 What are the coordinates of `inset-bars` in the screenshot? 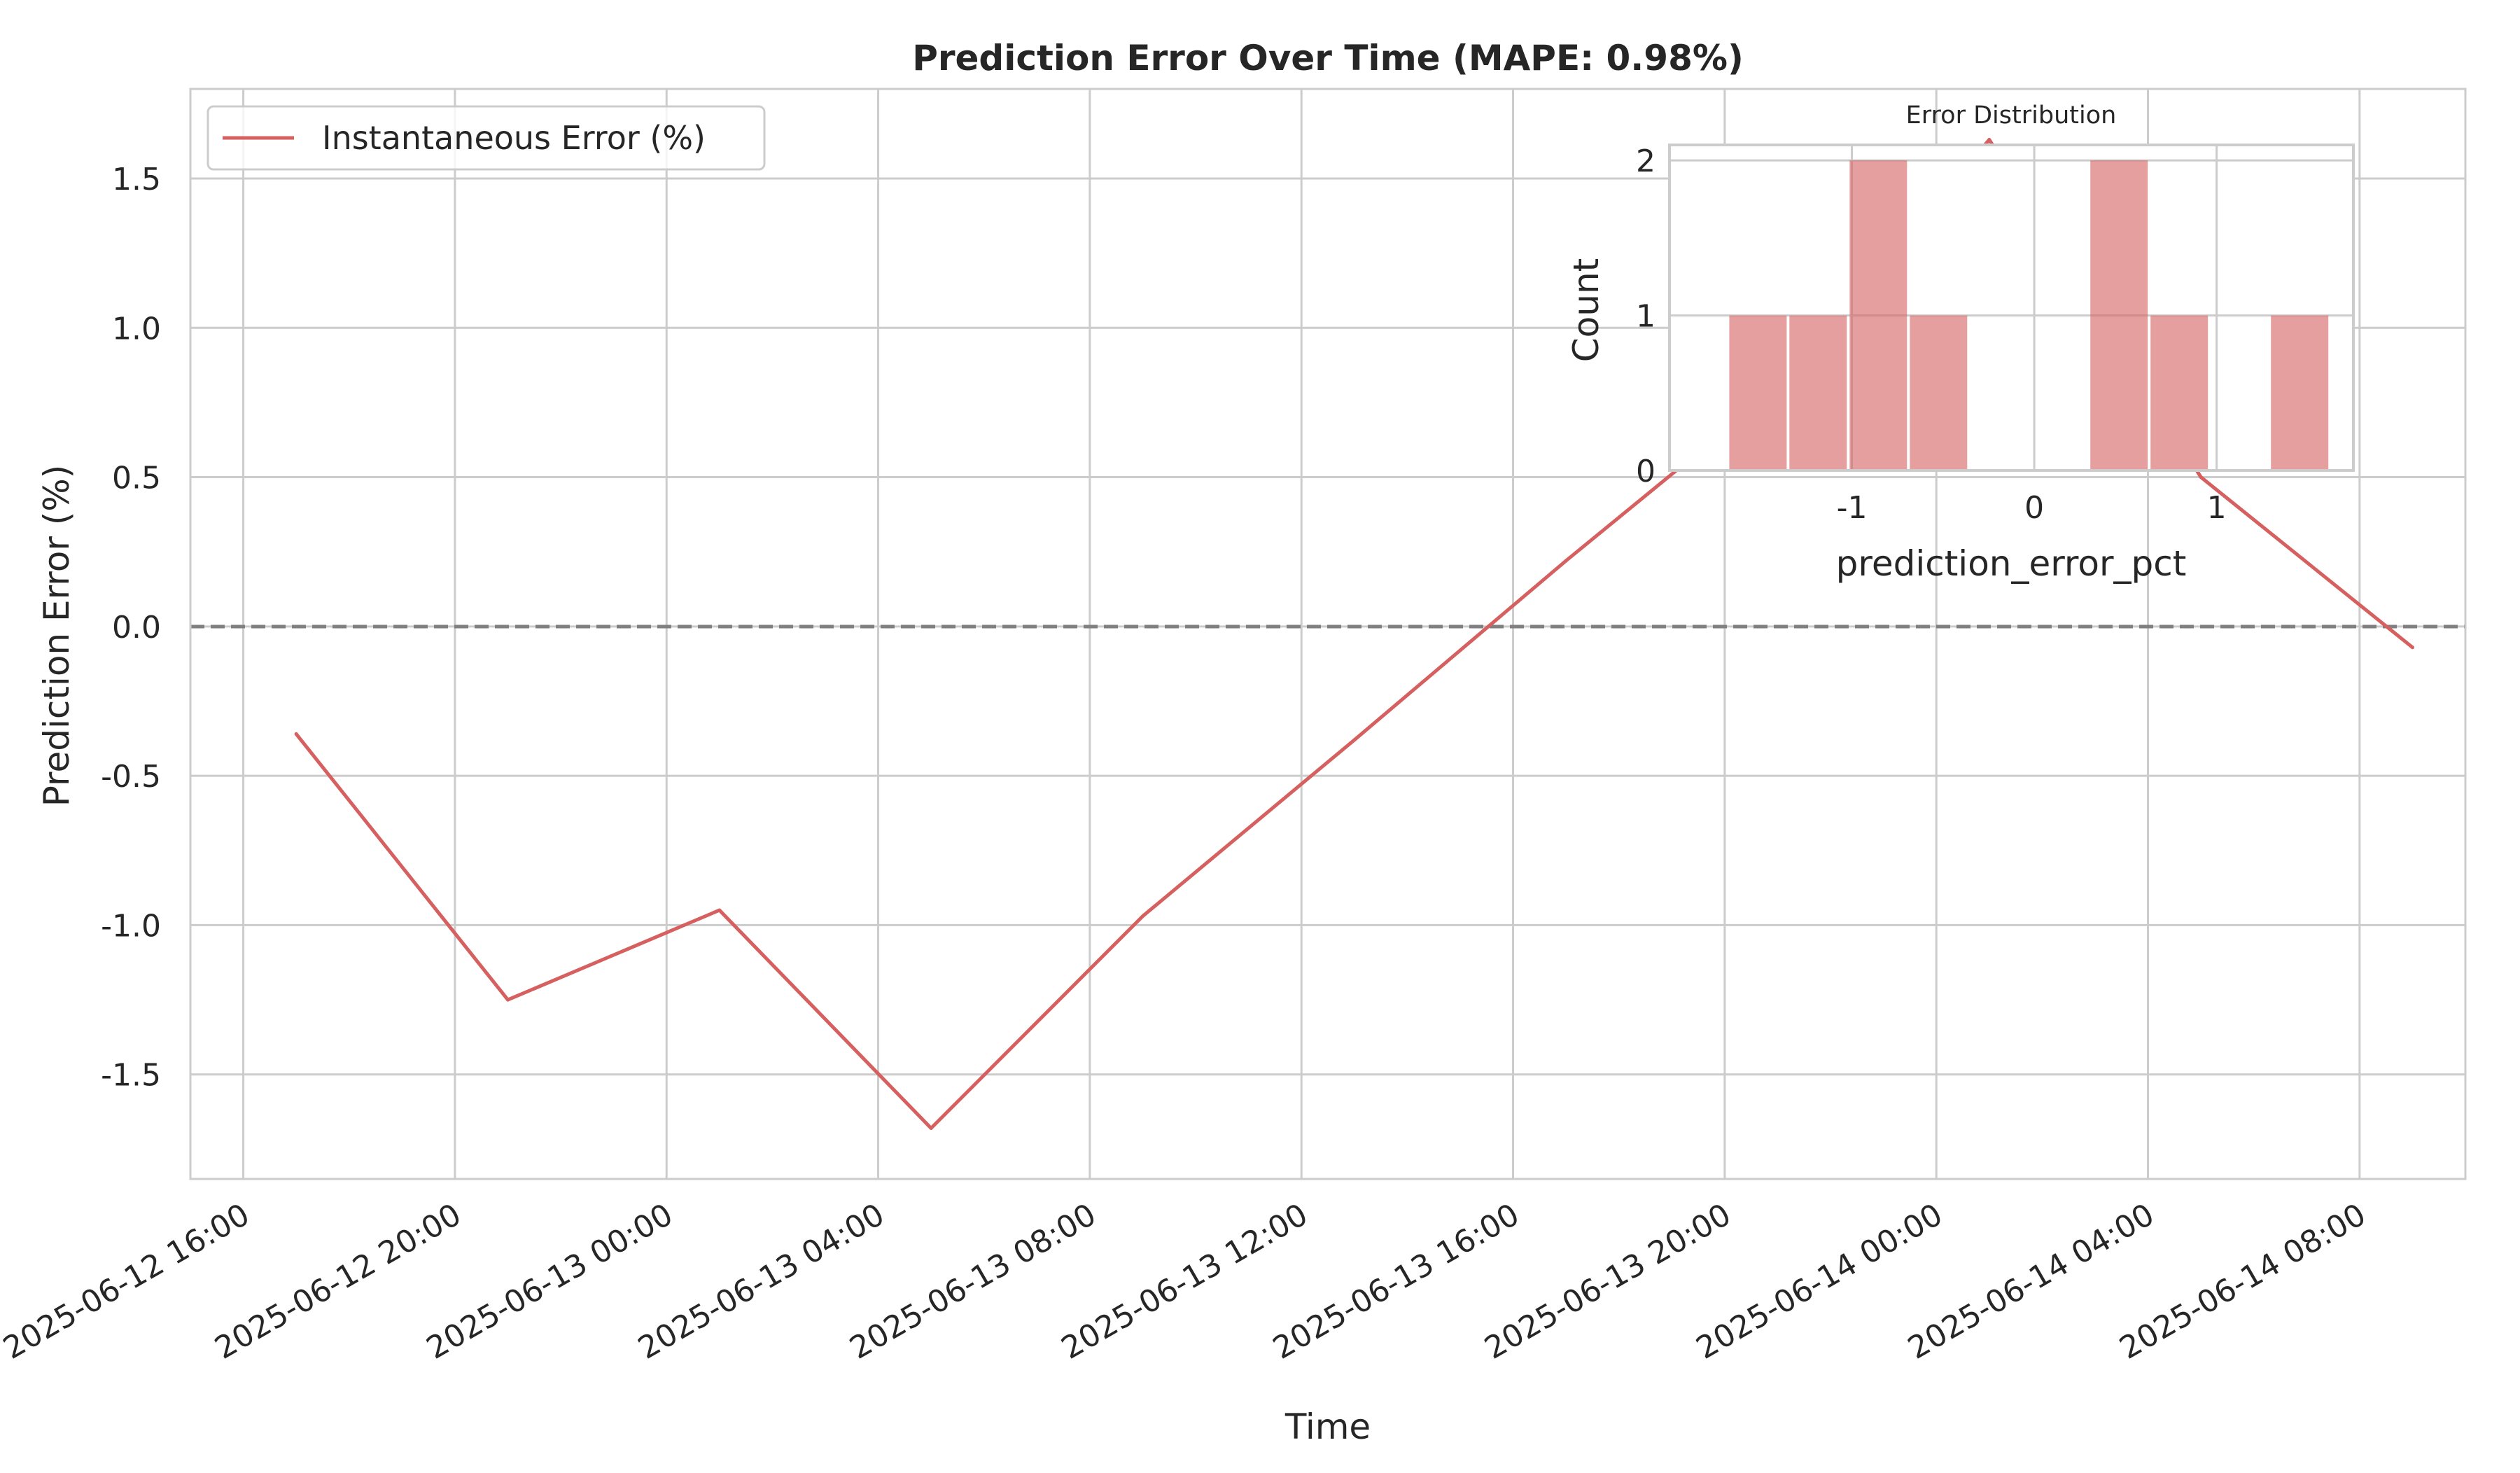 It's located at (2029, 315).